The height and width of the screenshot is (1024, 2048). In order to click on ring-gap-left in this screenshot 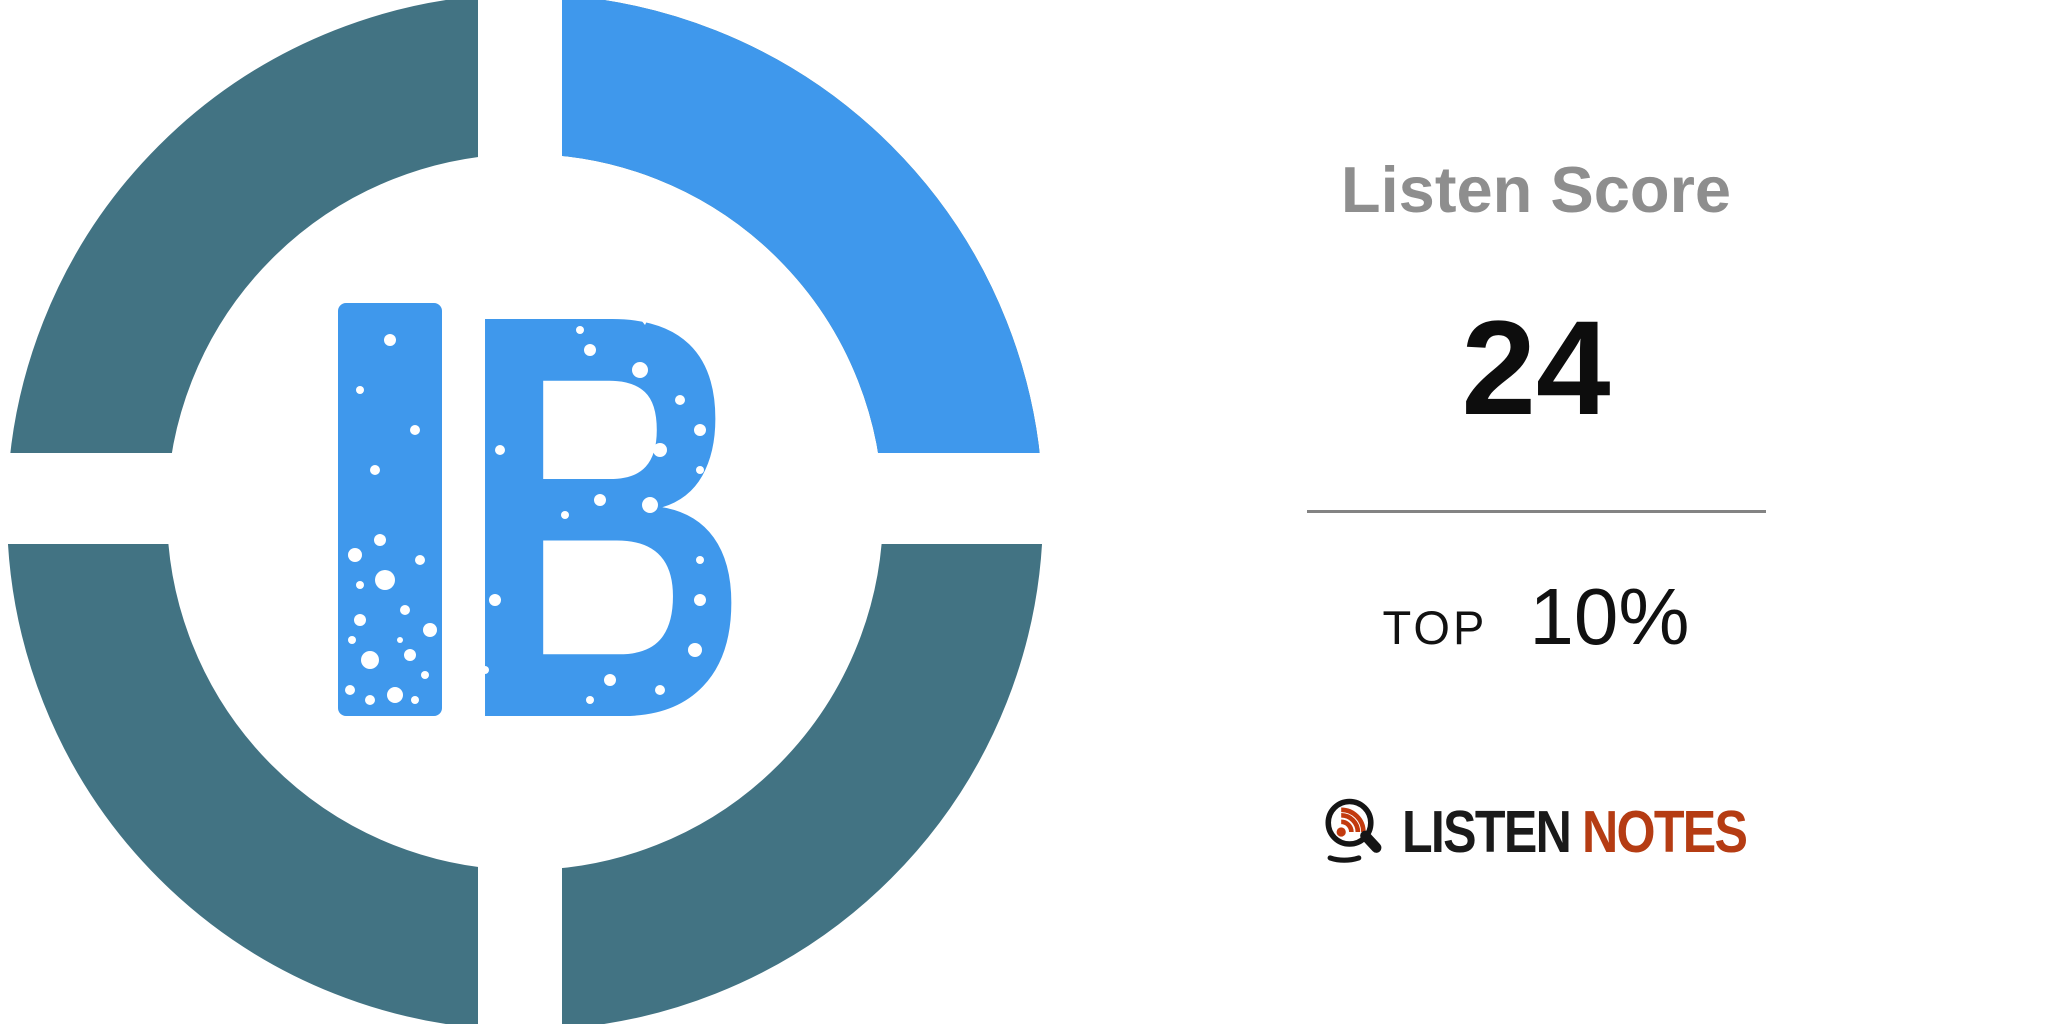, I will do `click(107, 498)`.